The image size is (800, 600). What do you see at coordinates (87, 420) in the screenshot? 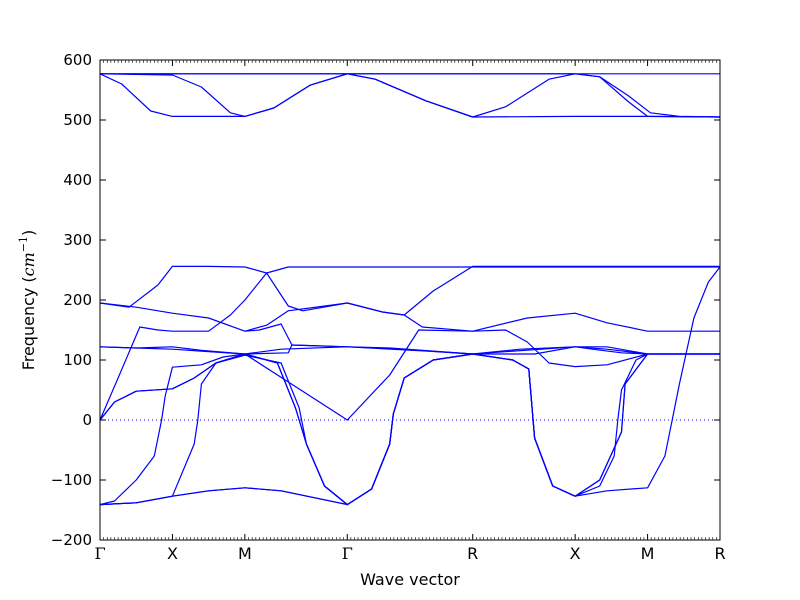
I see `y-tick-label: 0` at bounding box center [87, 420].